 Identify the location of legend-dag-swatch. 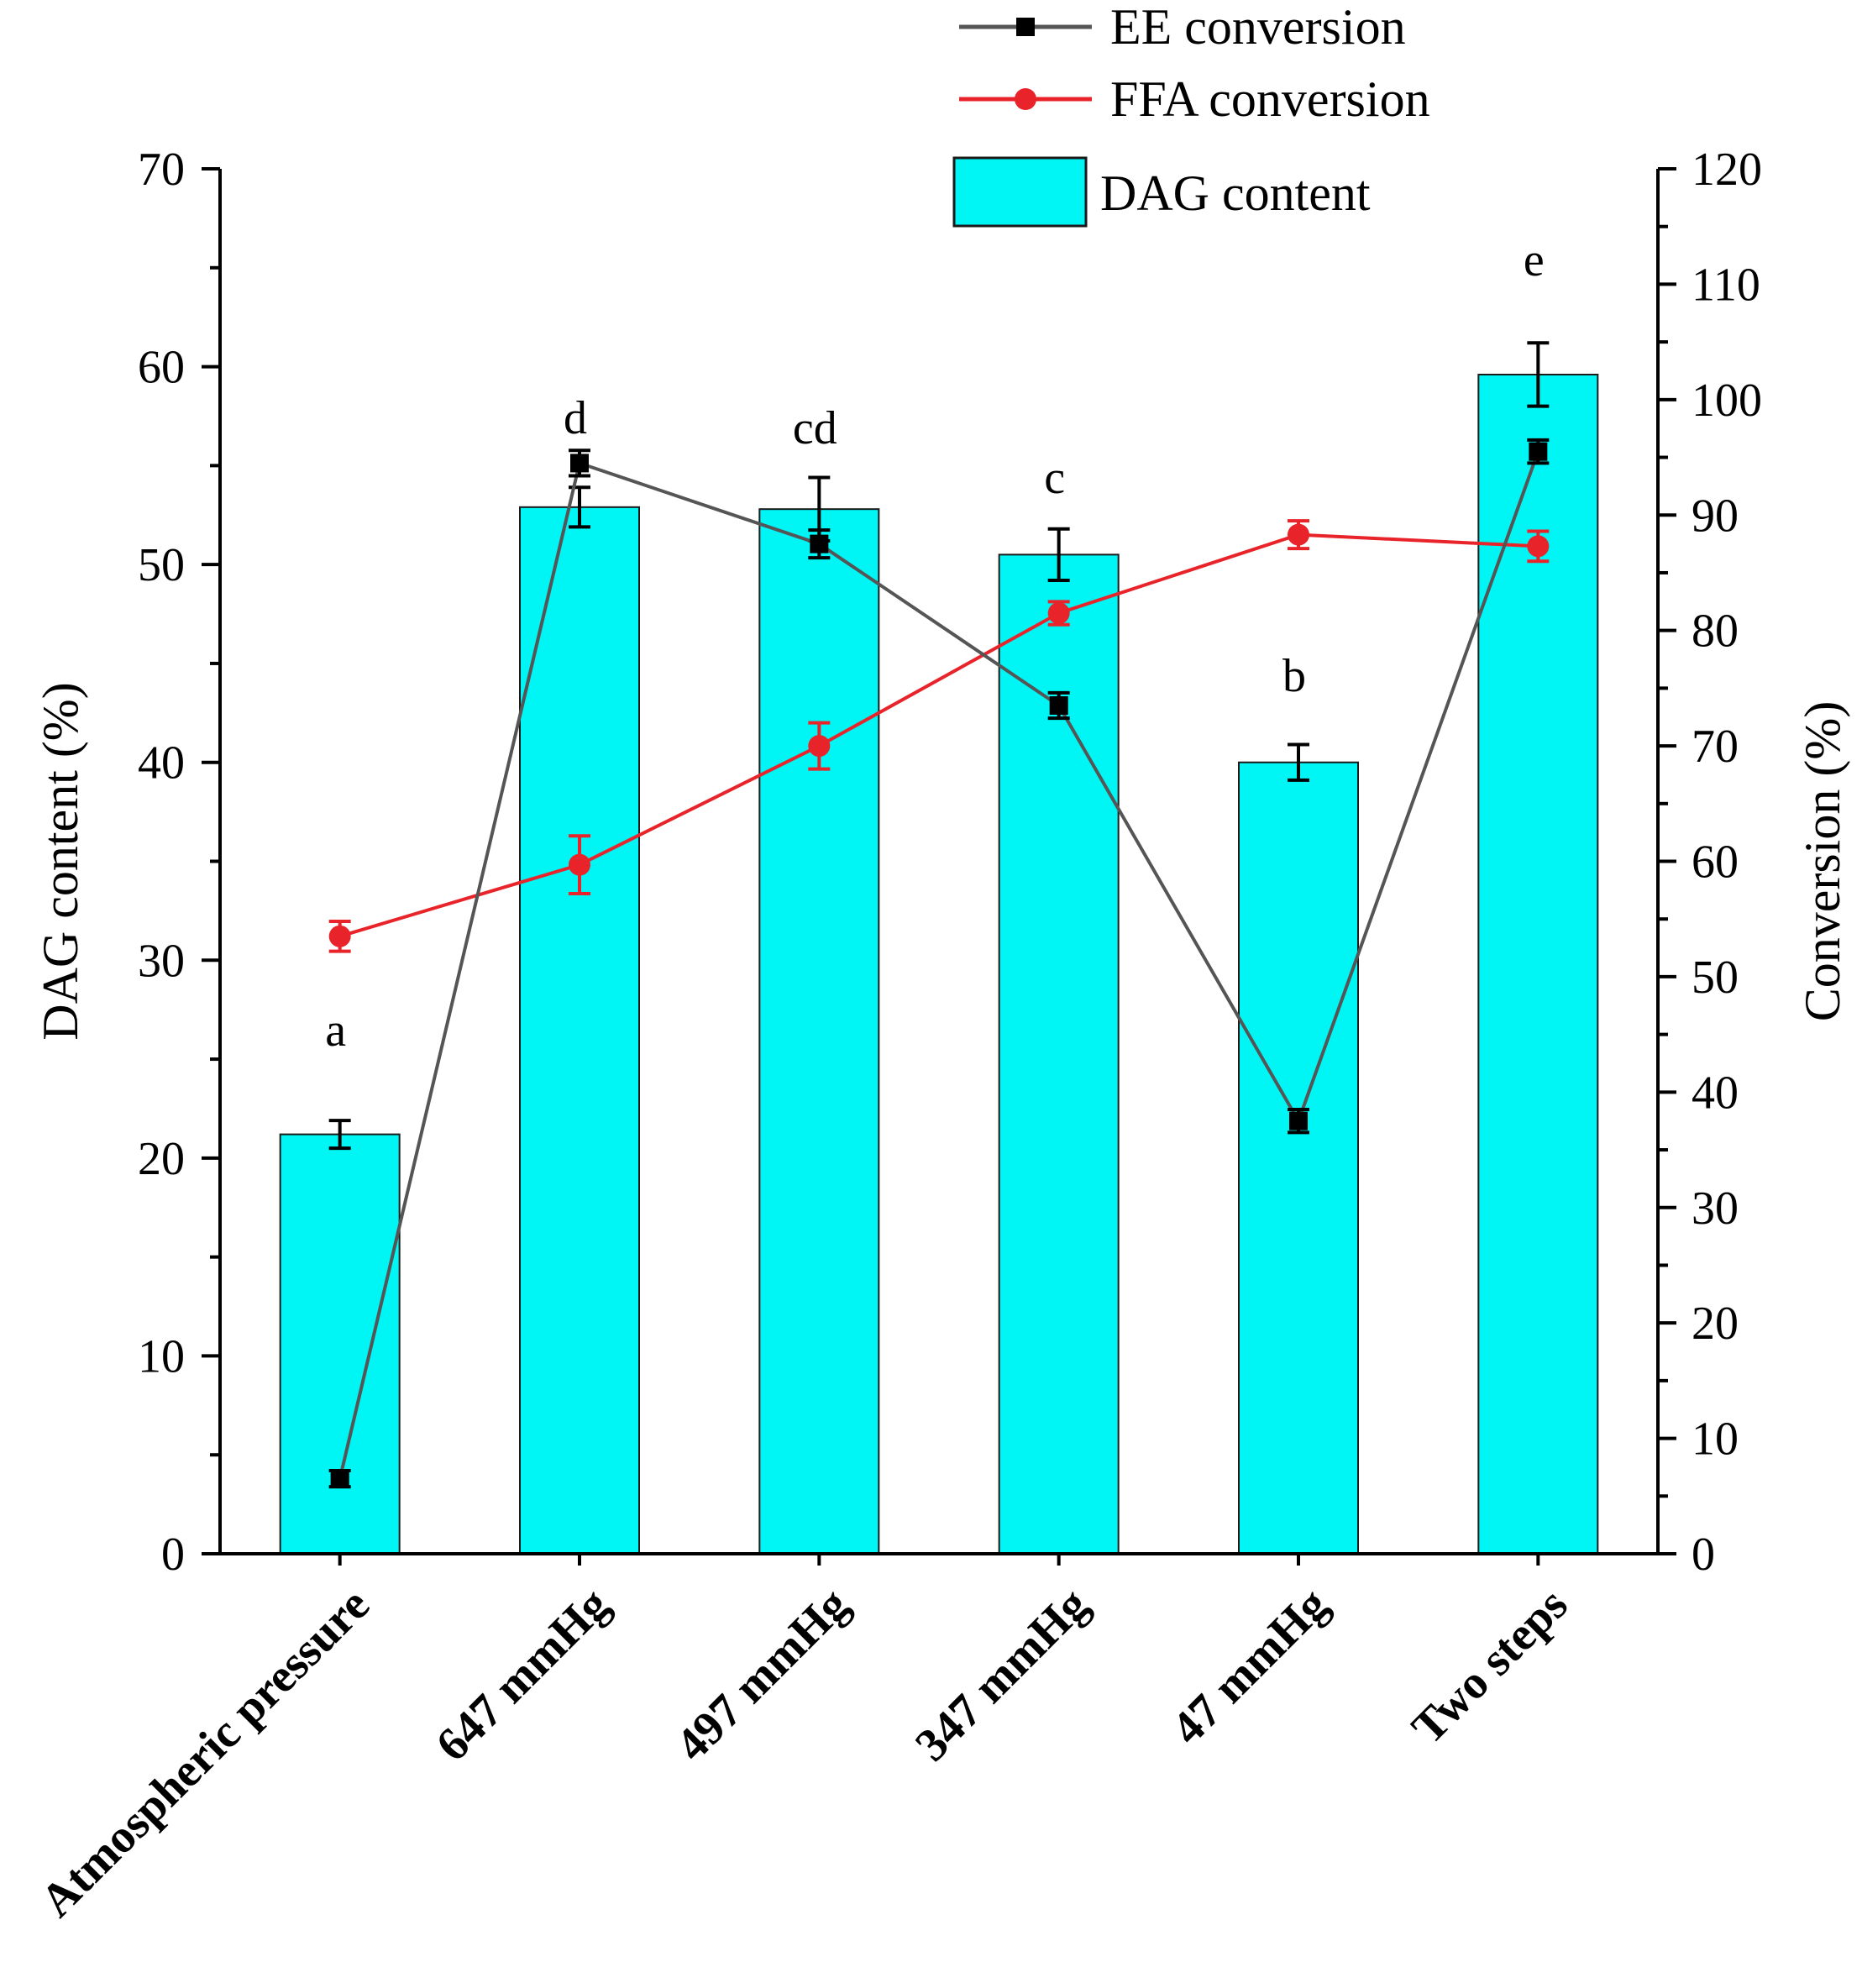
(1020, 192).